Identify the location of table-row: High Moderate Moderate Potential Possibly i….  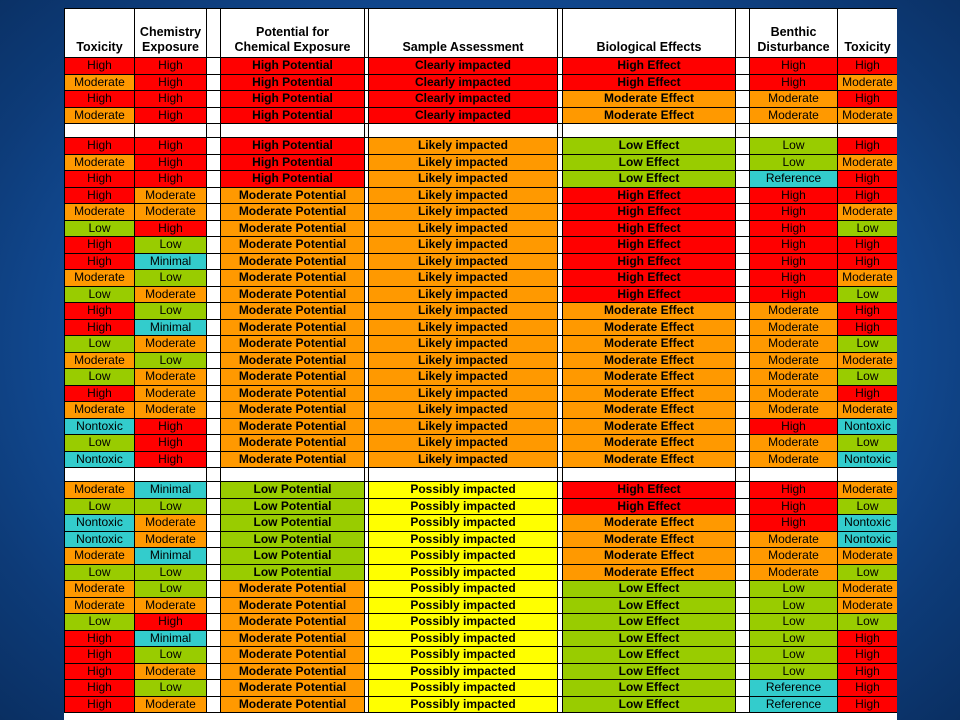
(480, 671).